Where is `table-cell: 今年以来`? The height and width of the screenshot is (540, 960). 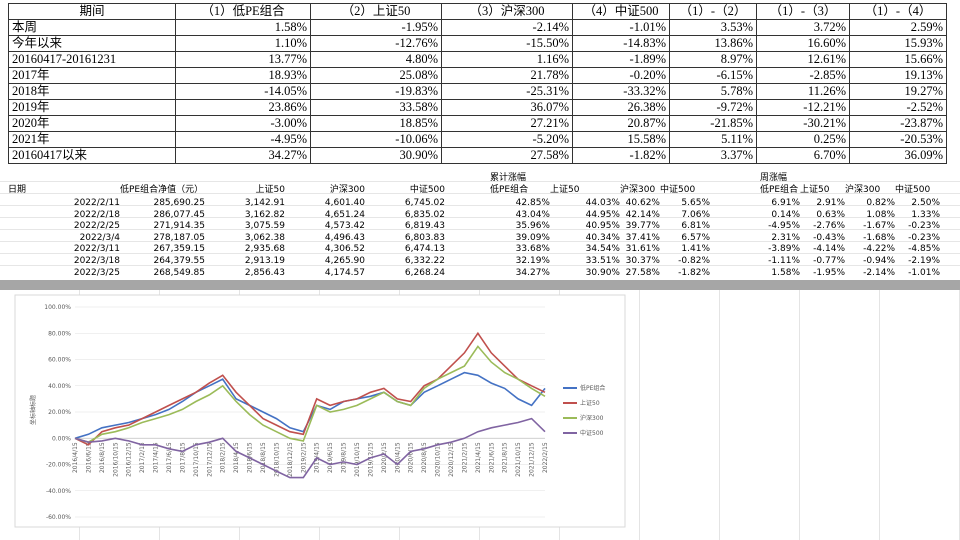
table-cell: 今年以来 is located at coordinates (92, 43).